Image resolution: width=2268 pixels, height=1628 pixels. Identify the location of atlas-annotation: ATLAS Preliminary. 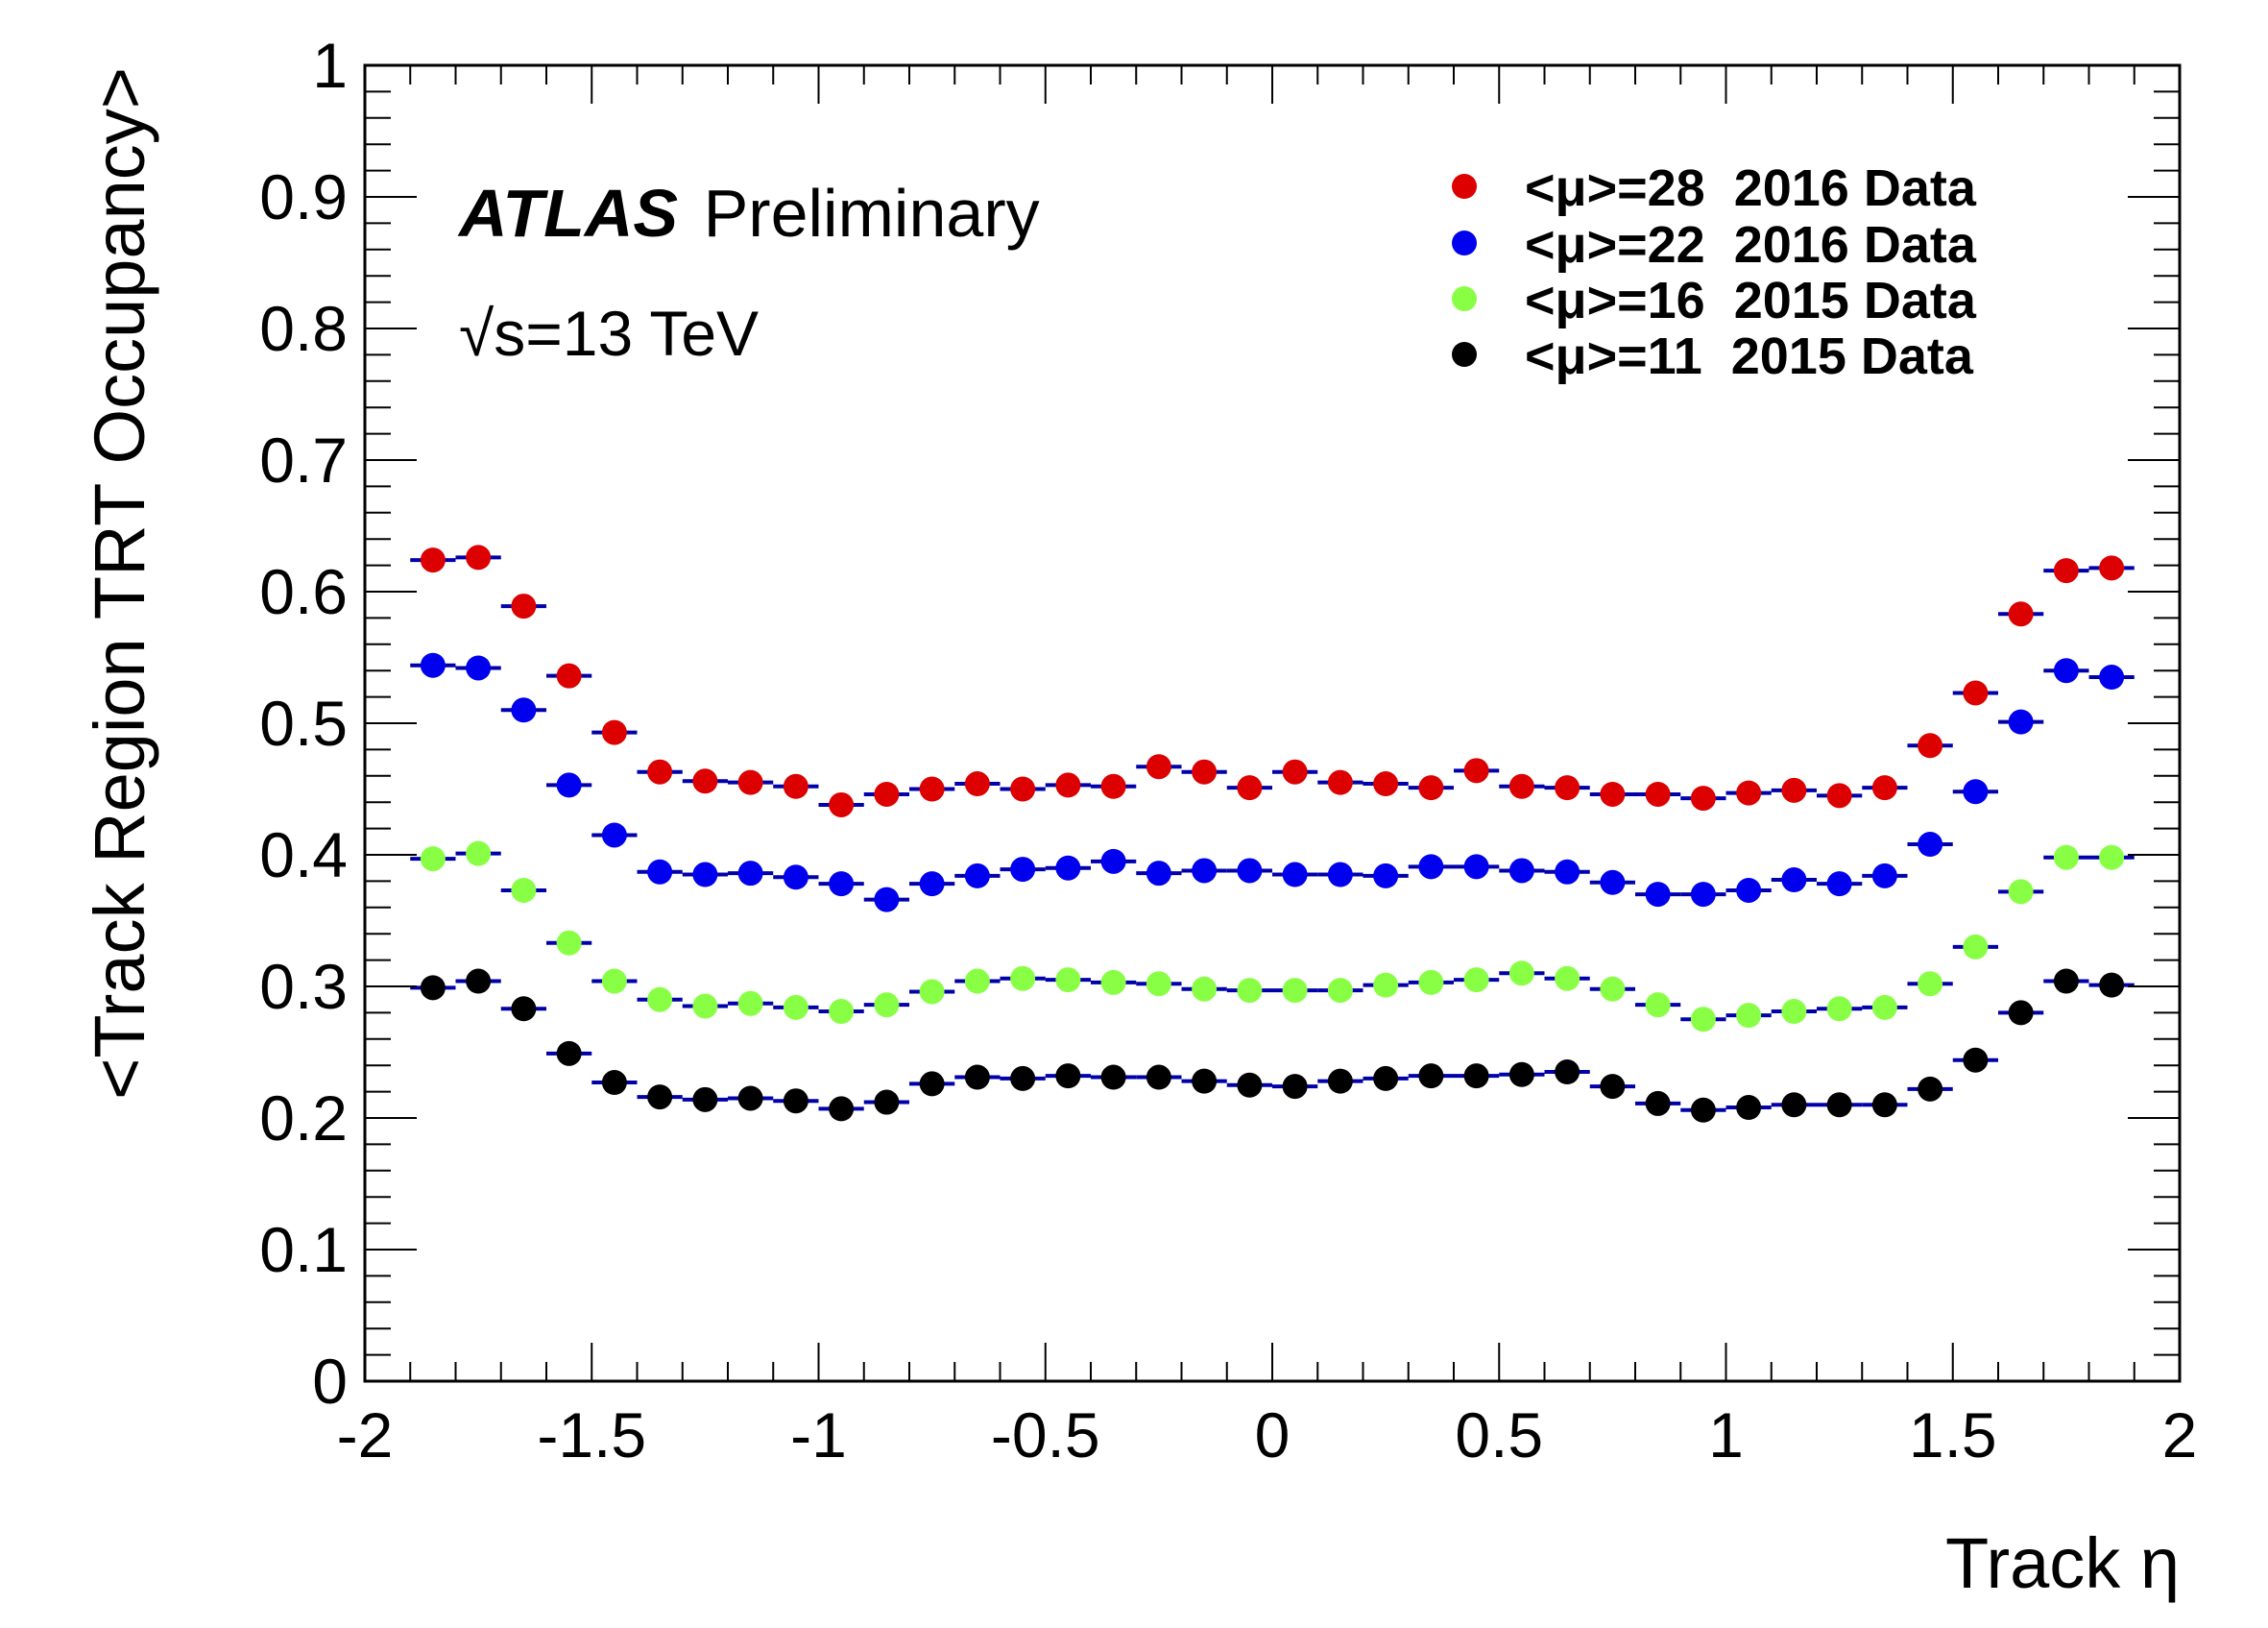
(748, 213).